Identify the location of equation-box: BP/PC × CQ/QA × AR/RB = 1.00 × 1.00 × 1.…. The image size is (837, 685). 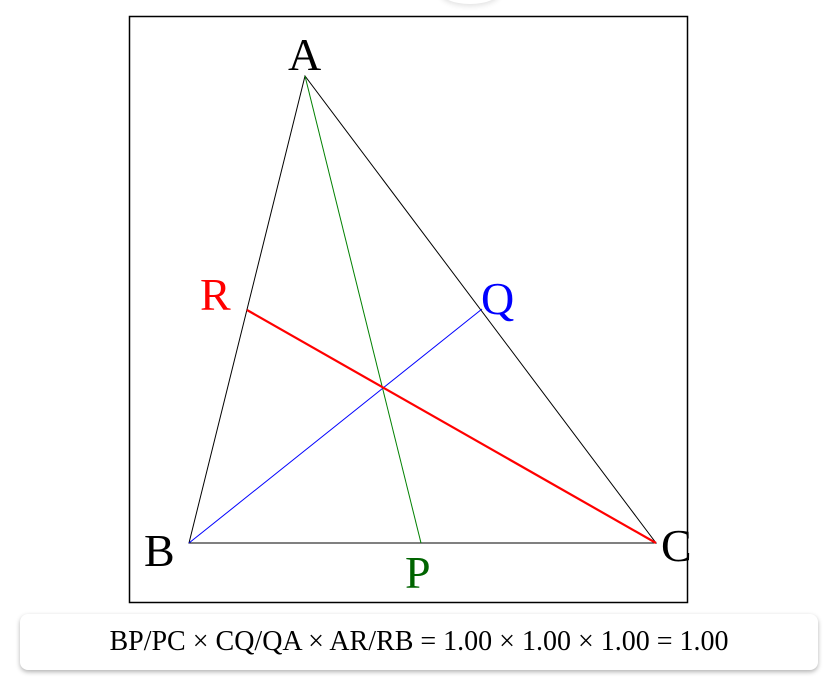
(419, 642).